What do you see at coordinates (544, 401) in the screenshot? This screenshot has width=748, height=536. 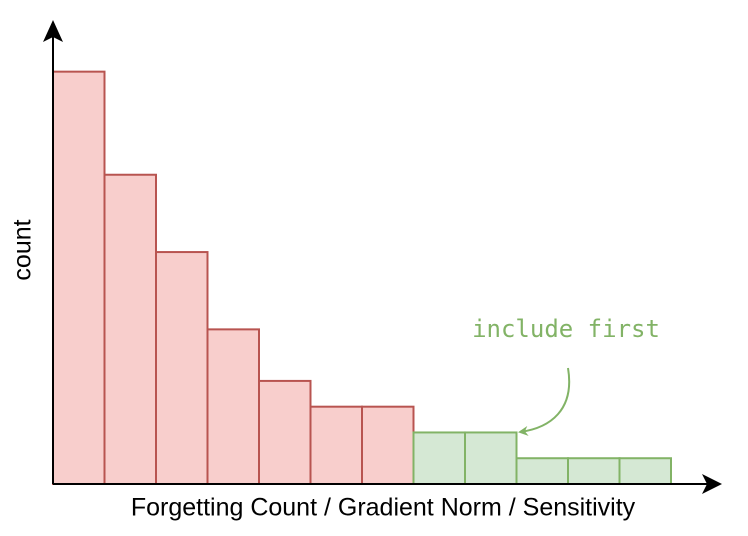 I see `annotation-arrow` at bounding box center [544, 401].